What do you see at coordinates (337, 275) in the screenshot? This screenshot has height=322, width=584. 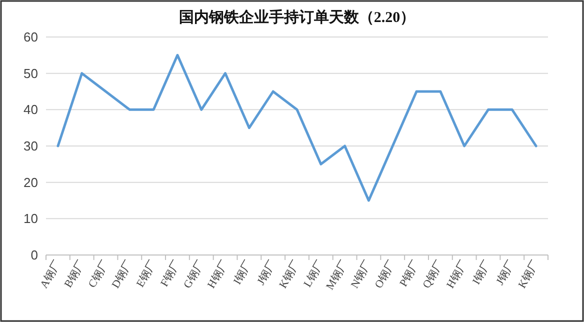 I see `x-tick-label: M钢厂` at bounding box center [337, 275].